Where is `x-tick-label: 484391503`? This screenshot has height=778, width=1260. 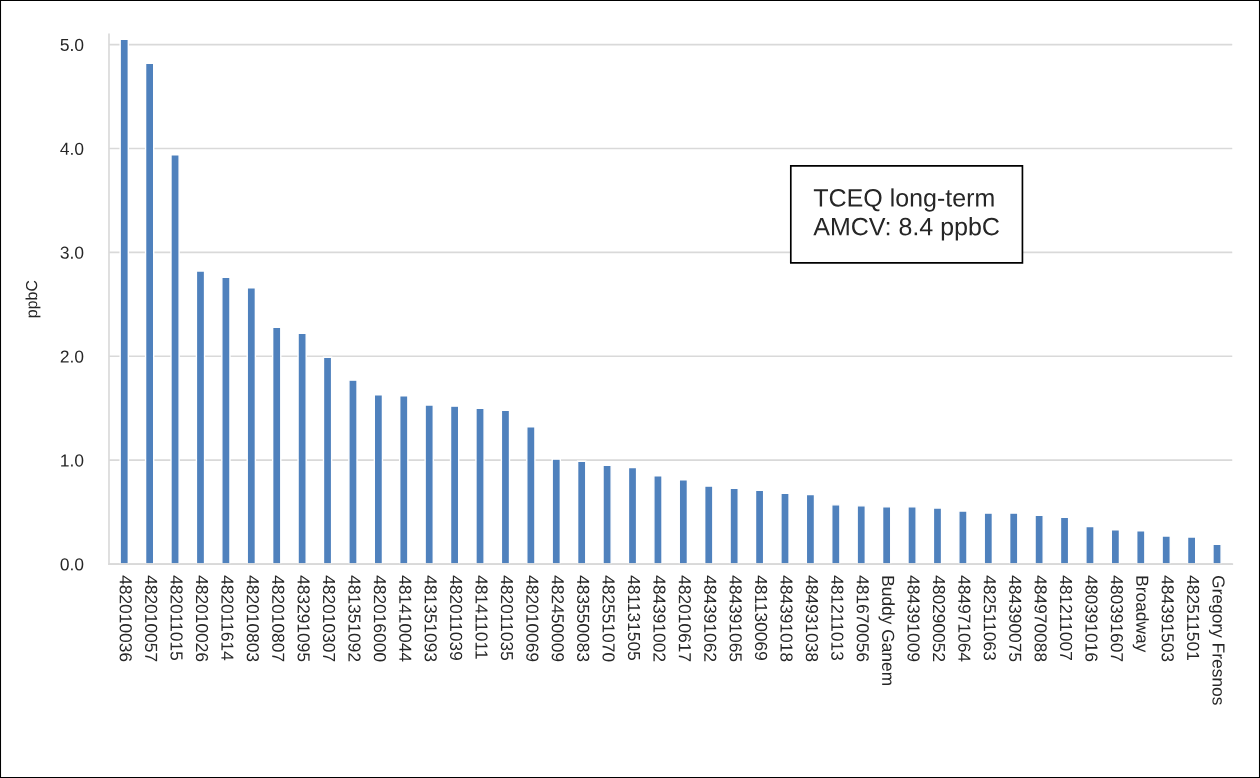
x-tick-label: 484391503 is located at coordinates (1167, 618).